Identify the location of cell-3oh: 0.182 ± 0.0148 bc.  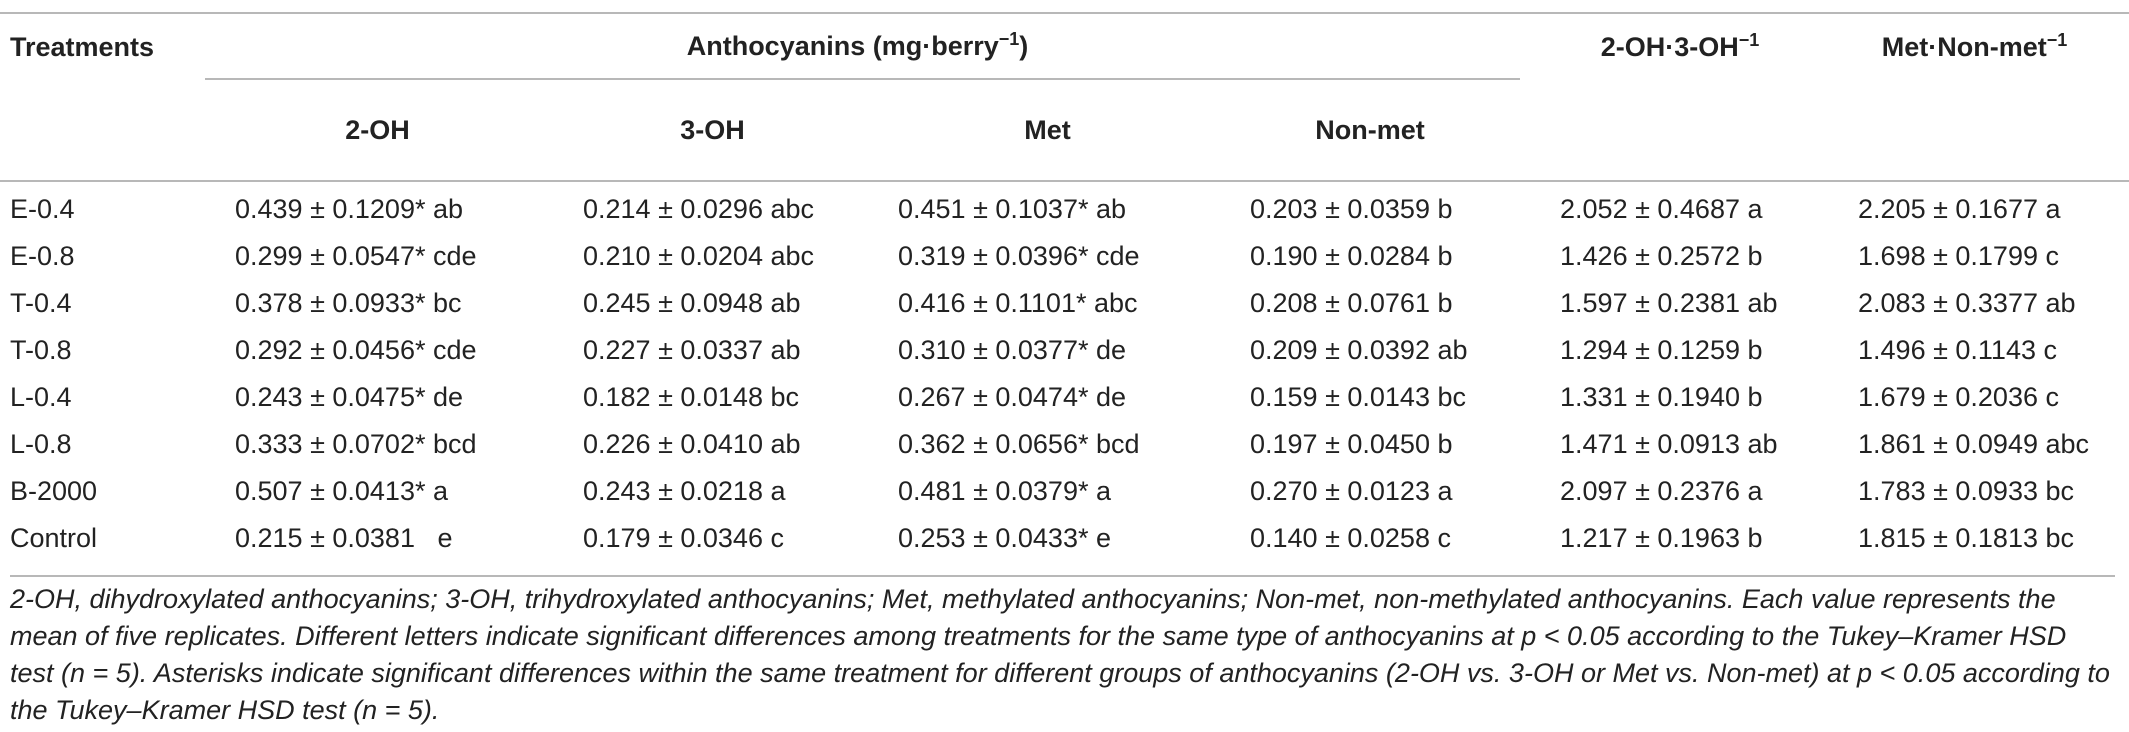
(691, 397).